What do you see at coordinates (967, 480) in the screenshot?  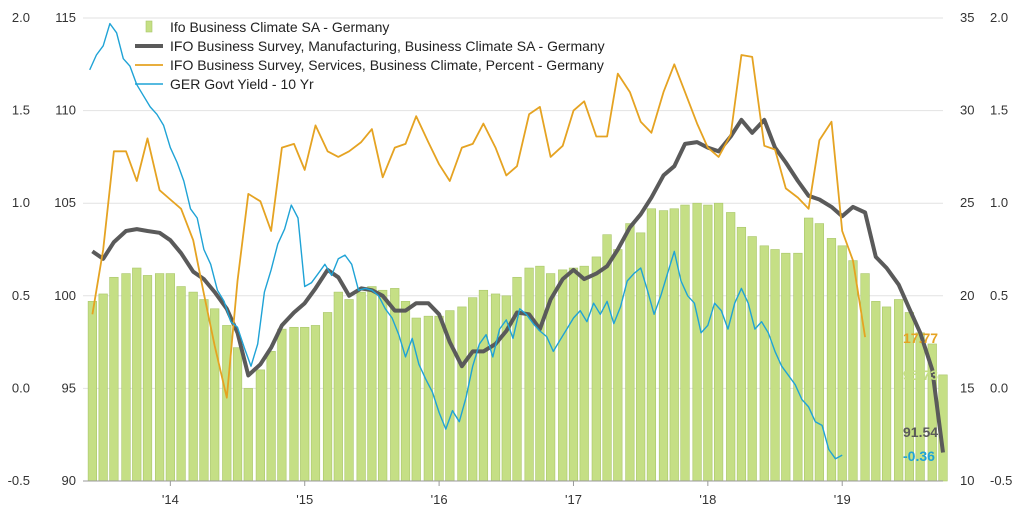 I see `y-right-inner-tick-label: 10` at bounding box center [967, 480].